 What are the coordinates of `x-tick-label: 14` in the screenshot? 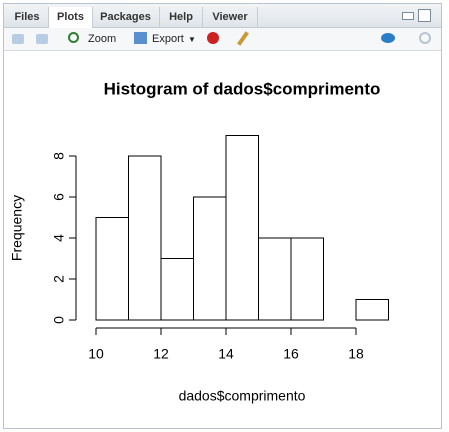 It's located at (226, 354).